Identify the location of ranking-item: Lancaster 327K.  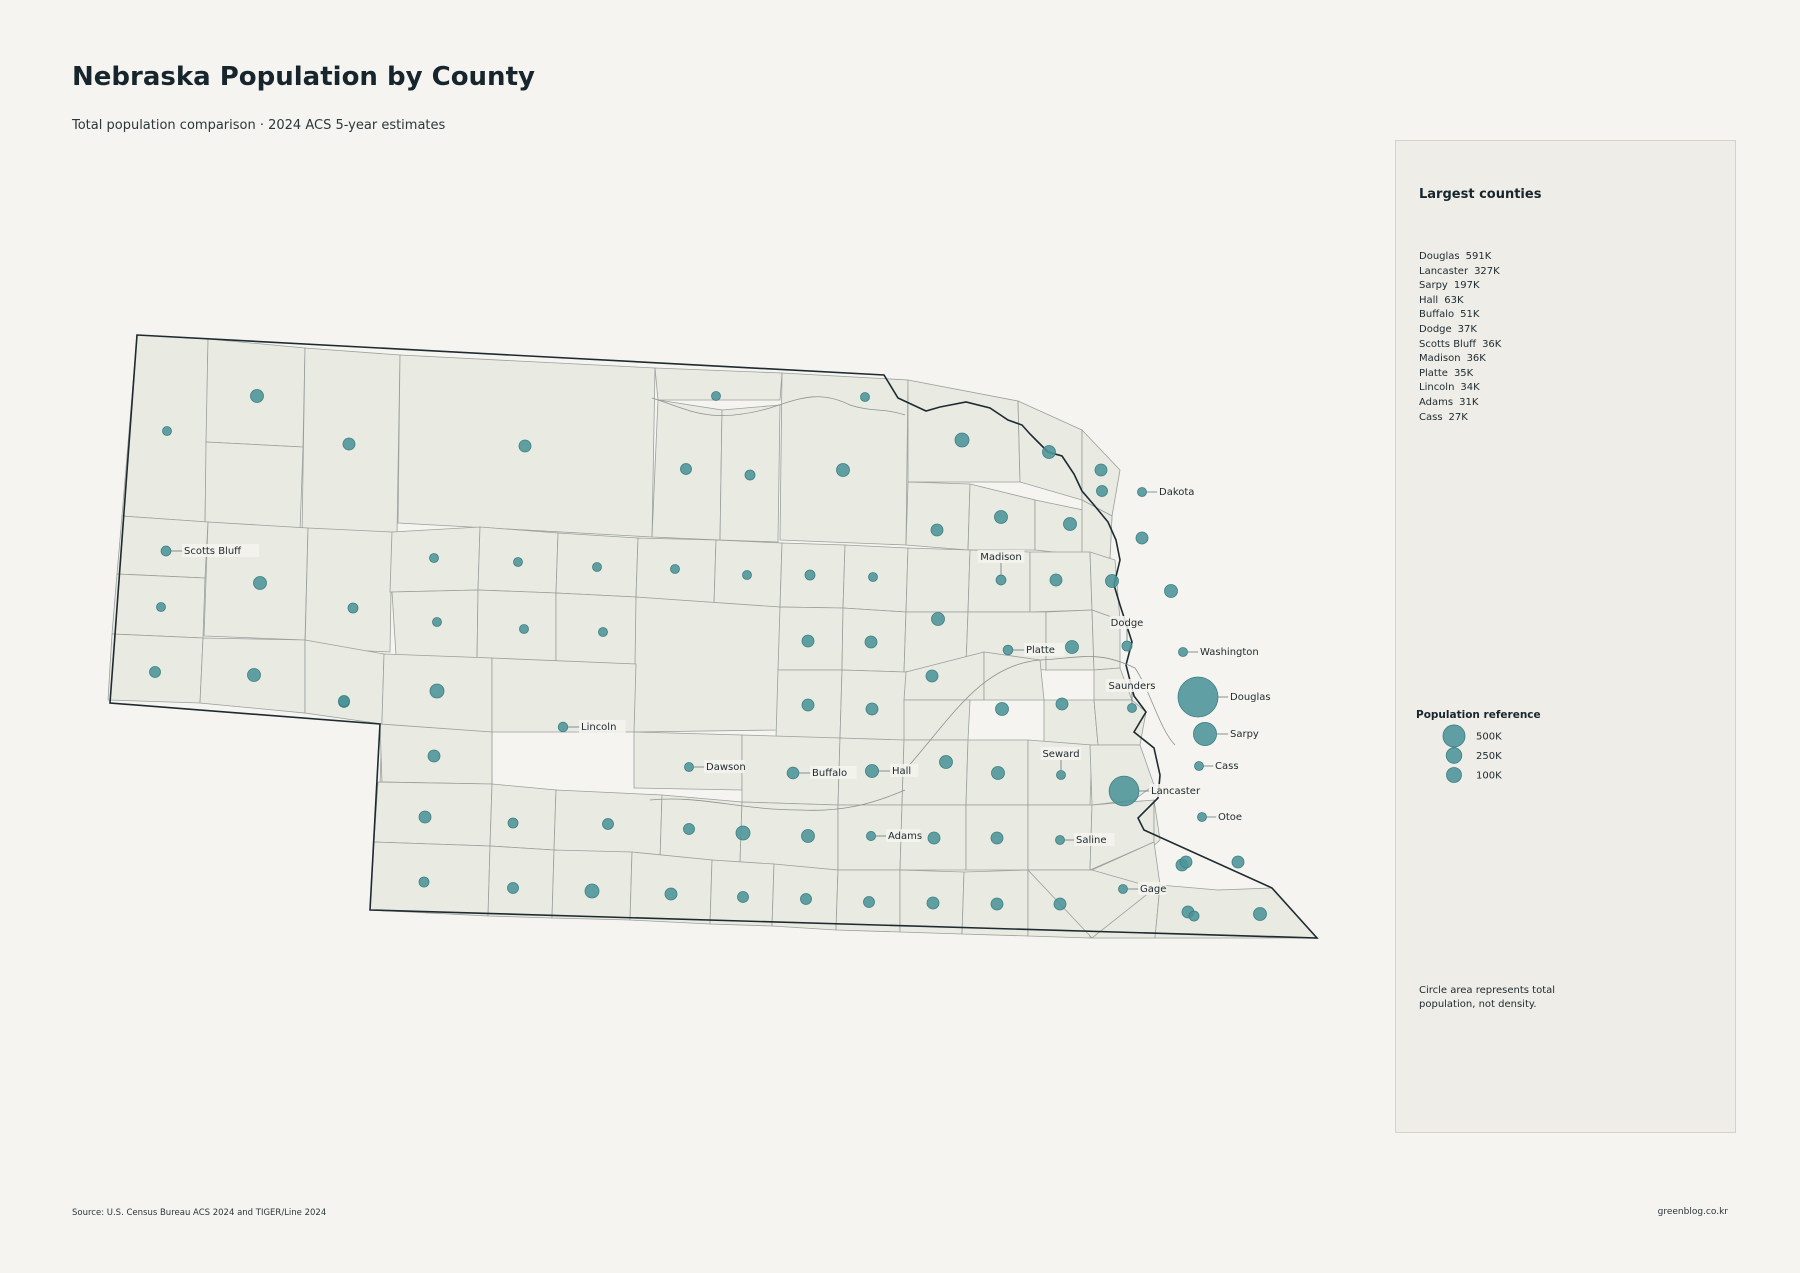
(1460, 272).